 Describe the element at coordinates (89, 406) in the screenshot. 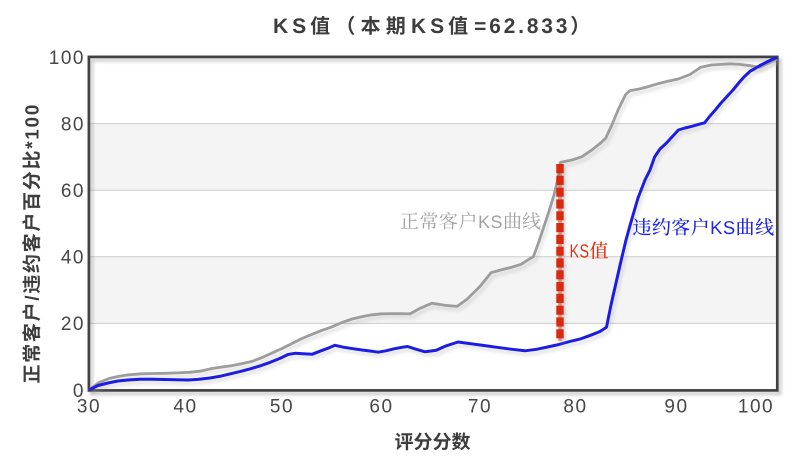

I see `svg-text: 30` at that location.